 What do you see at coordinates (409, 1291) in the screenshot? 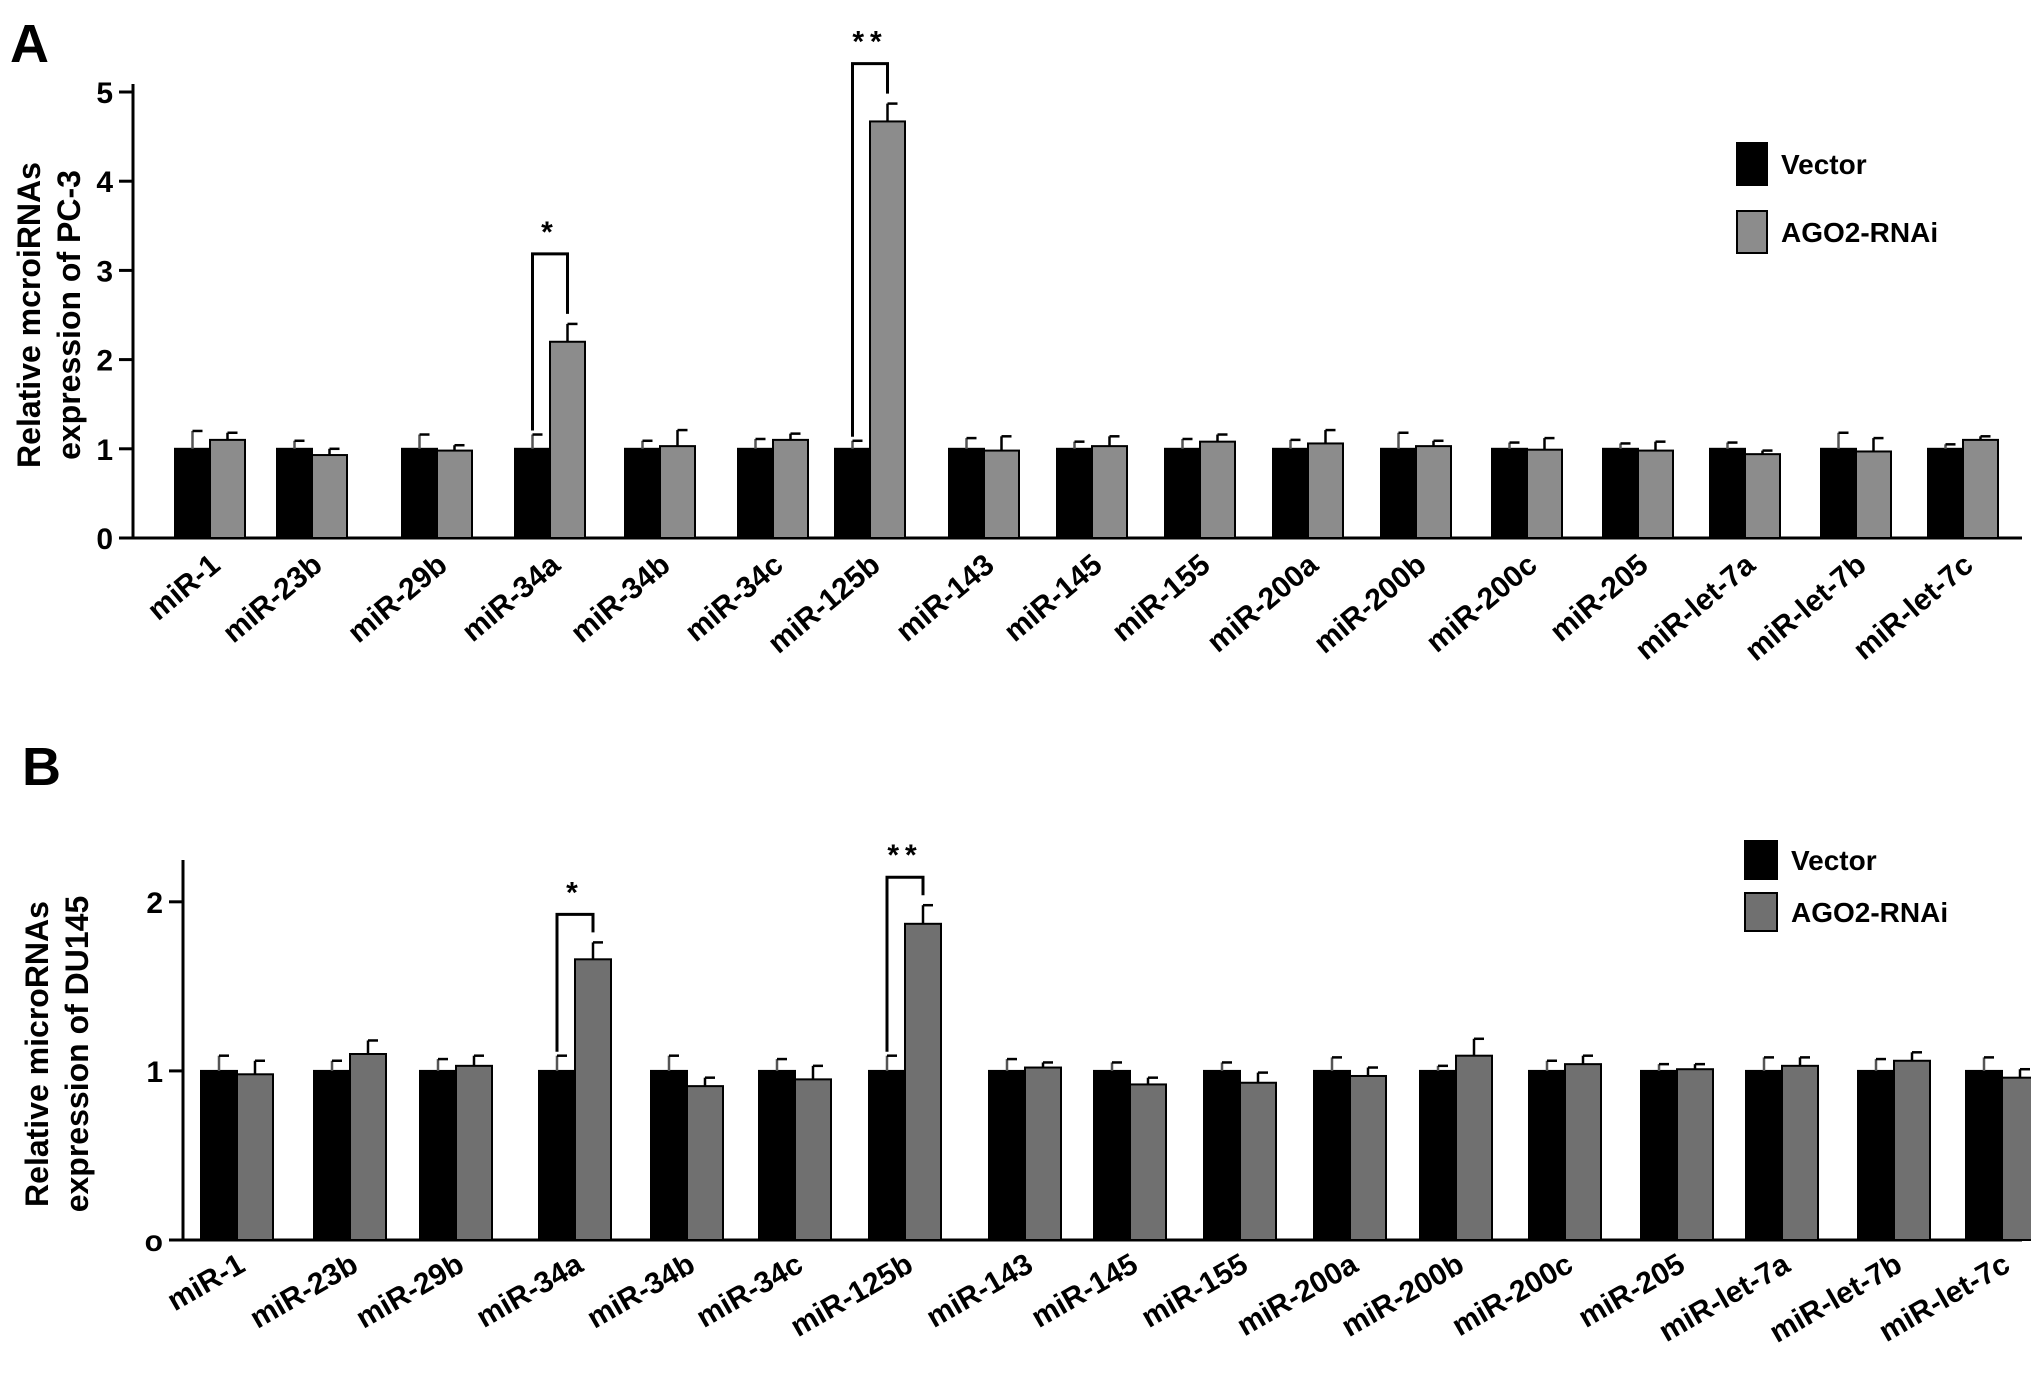
I see `x-tick-label: miR-29b` at bounding box center [409, 1291].